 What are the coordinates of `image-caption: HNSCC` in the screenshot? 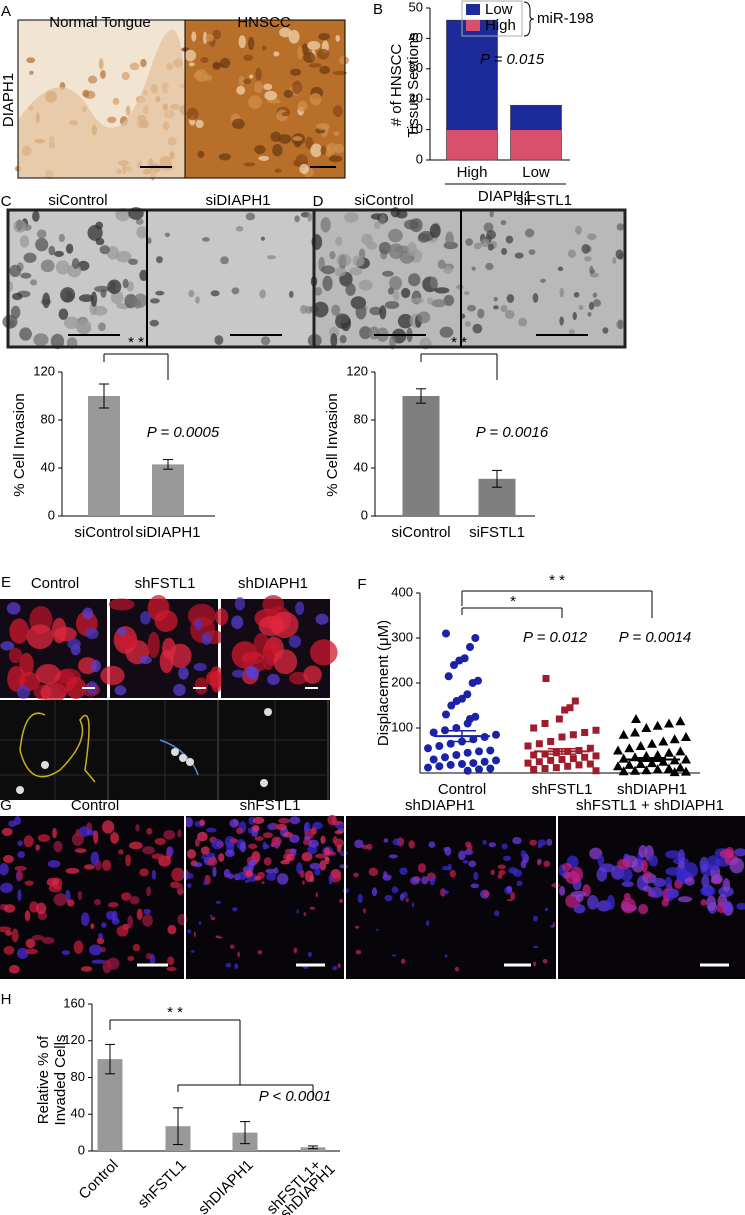 It's located at (264, 22).